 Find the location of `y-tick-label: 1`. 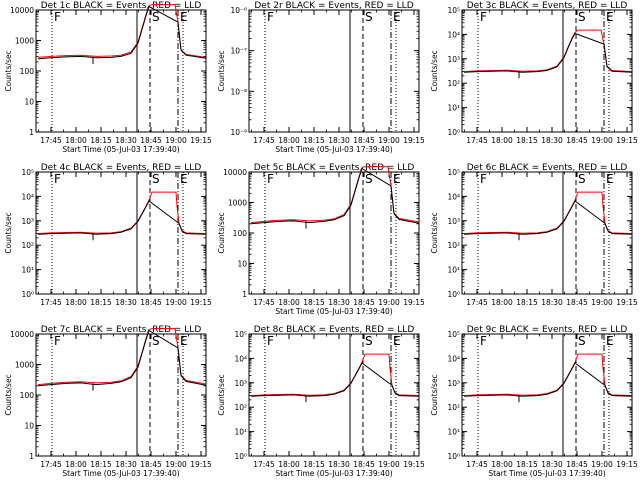

y-tick-label: 1 is located at coordinates (31, 456).